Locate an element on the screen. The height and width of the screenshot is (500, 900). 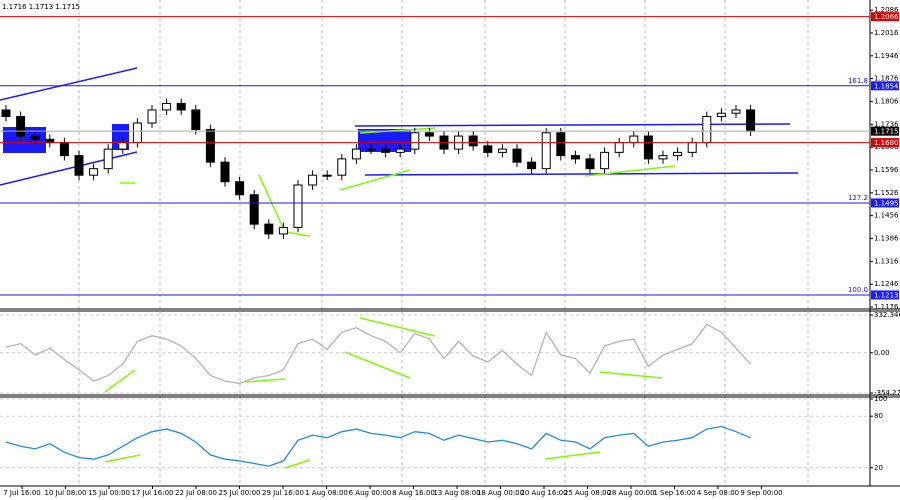
x-tick-label: 8 Aug 16:00 is located at coordinates (413, 493).